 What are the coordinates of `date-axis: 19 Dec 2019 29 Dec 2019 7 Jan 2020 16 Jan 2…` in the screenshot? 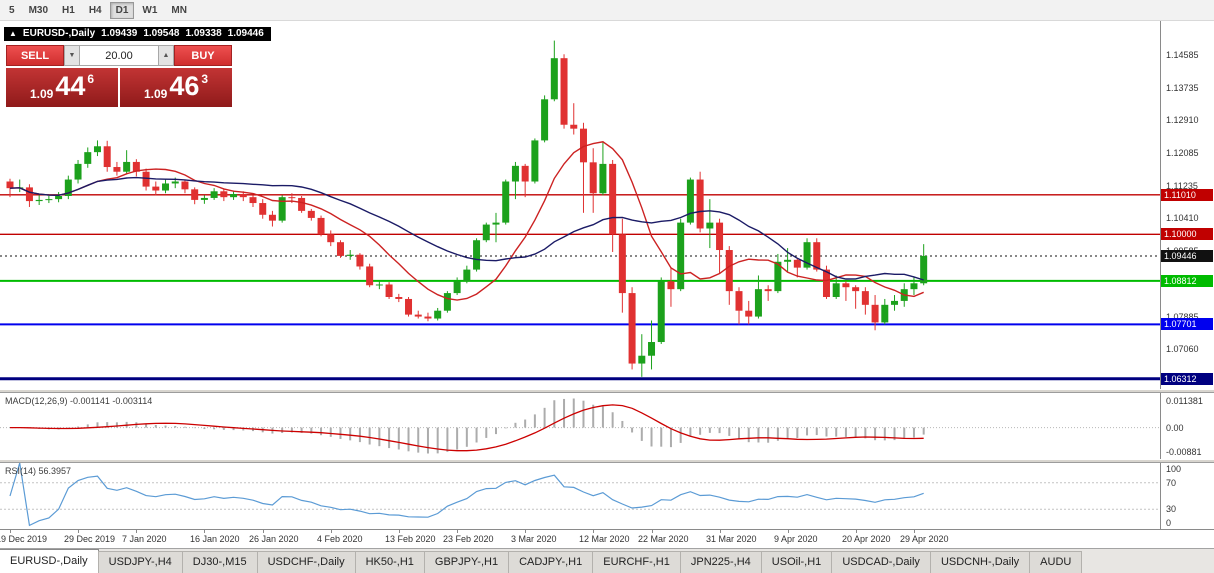 It's located at (607, 538).